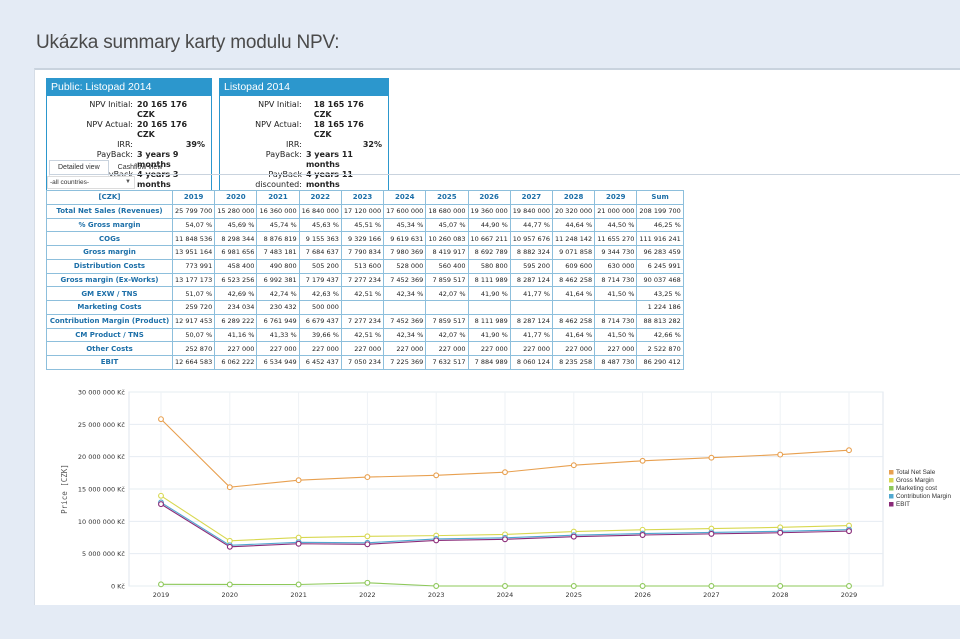 Image resolution: width=960 pixels, height=639 pixels. Describe the element at coordinates (278, 335) in the screenshot. I see `table-cell: 41,33 %` at that location.